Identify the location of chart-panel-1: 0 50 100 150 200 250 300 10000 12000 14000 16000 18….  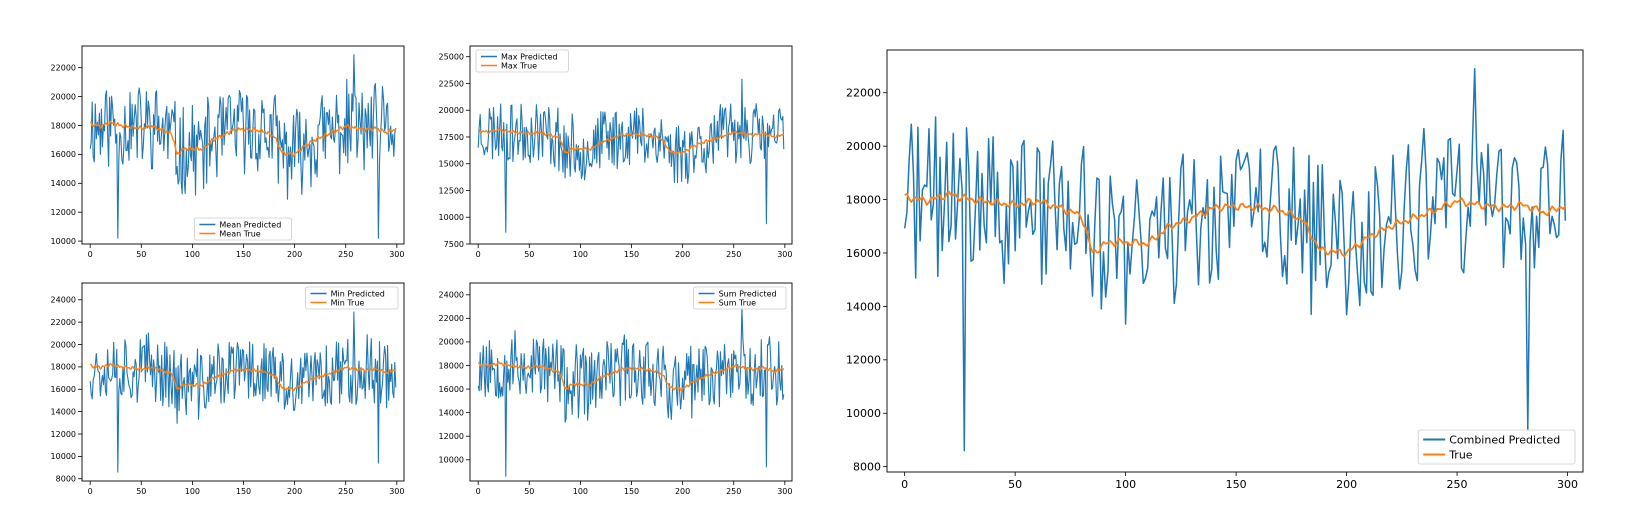
(228, 152).